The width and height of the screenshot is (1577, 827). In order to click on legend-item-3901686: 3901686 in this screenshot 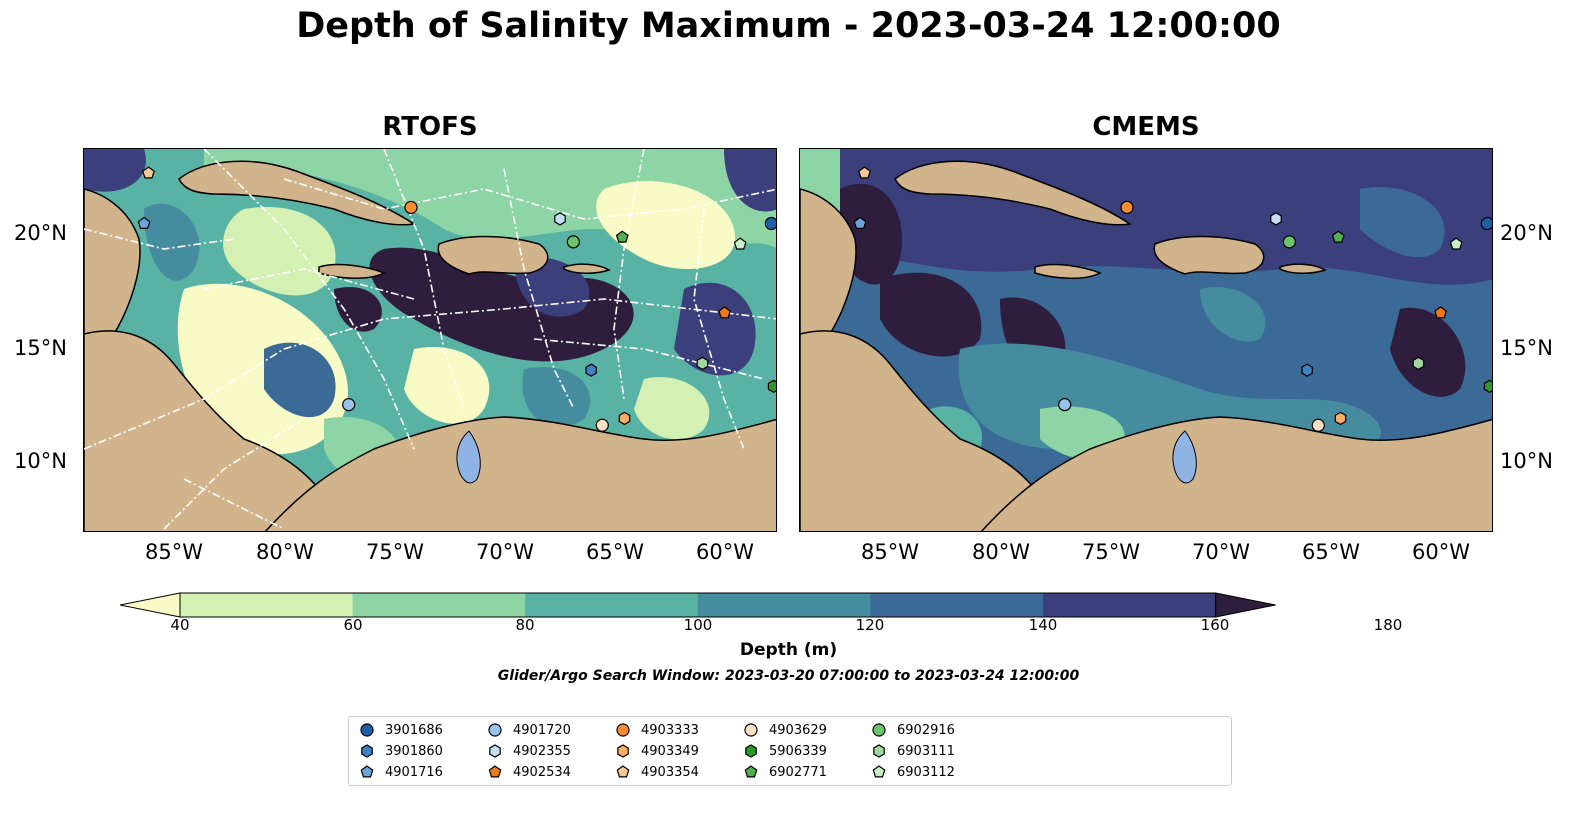, I will do `click(401, 730)`.